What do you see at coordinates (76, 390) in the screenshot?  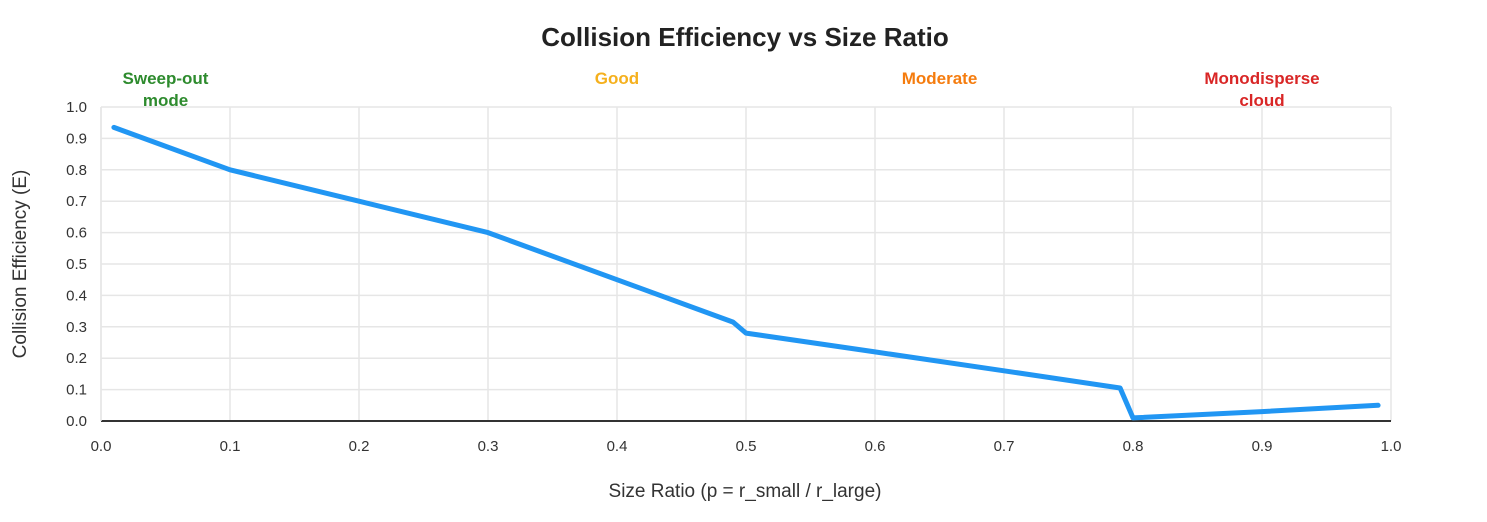 I see `y-tick-label: 0.1` at bounding box center [76, 390].